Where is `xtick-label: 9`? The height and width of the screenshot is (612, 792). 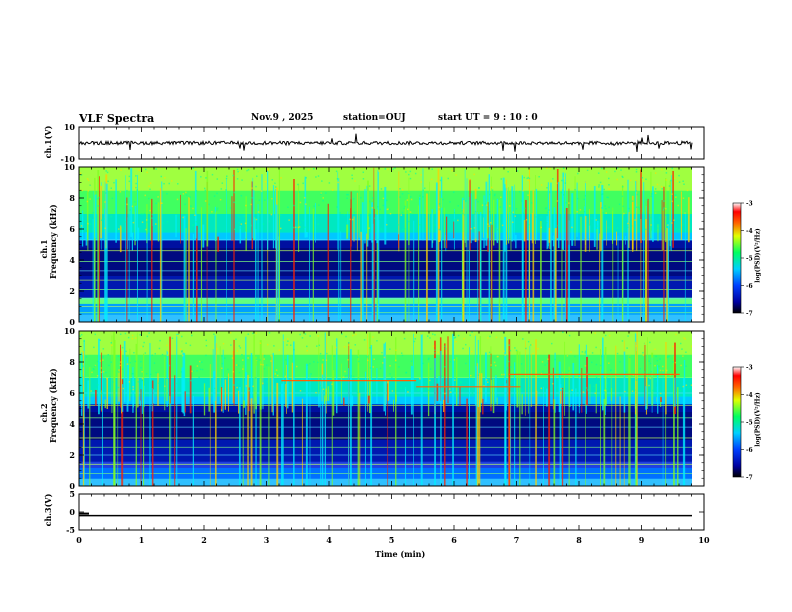 xtick-label: 9 is located at coordinates (642, 540).